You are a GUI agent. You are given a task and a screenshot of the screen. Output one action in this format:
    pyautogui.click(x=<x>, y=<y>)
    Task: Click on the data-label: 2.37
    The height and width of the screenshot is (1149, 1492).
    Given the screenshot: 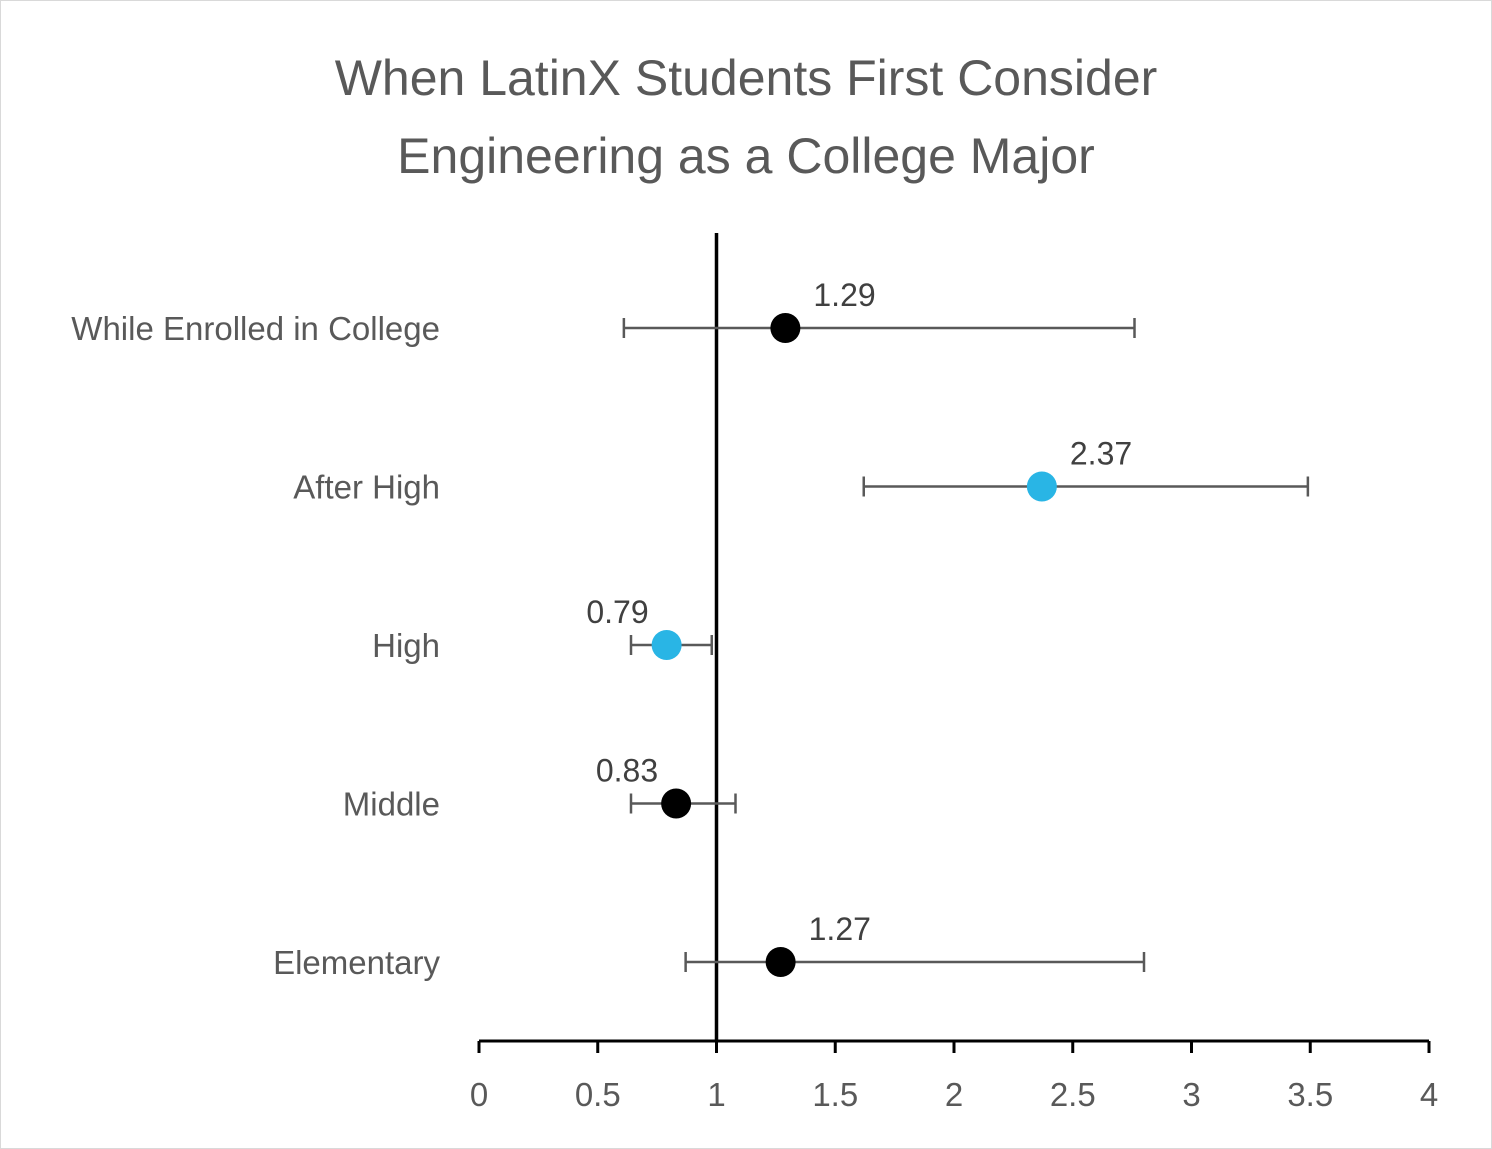 What is the action you would take?
    pyautogui.click(x=1101, y=454)
    